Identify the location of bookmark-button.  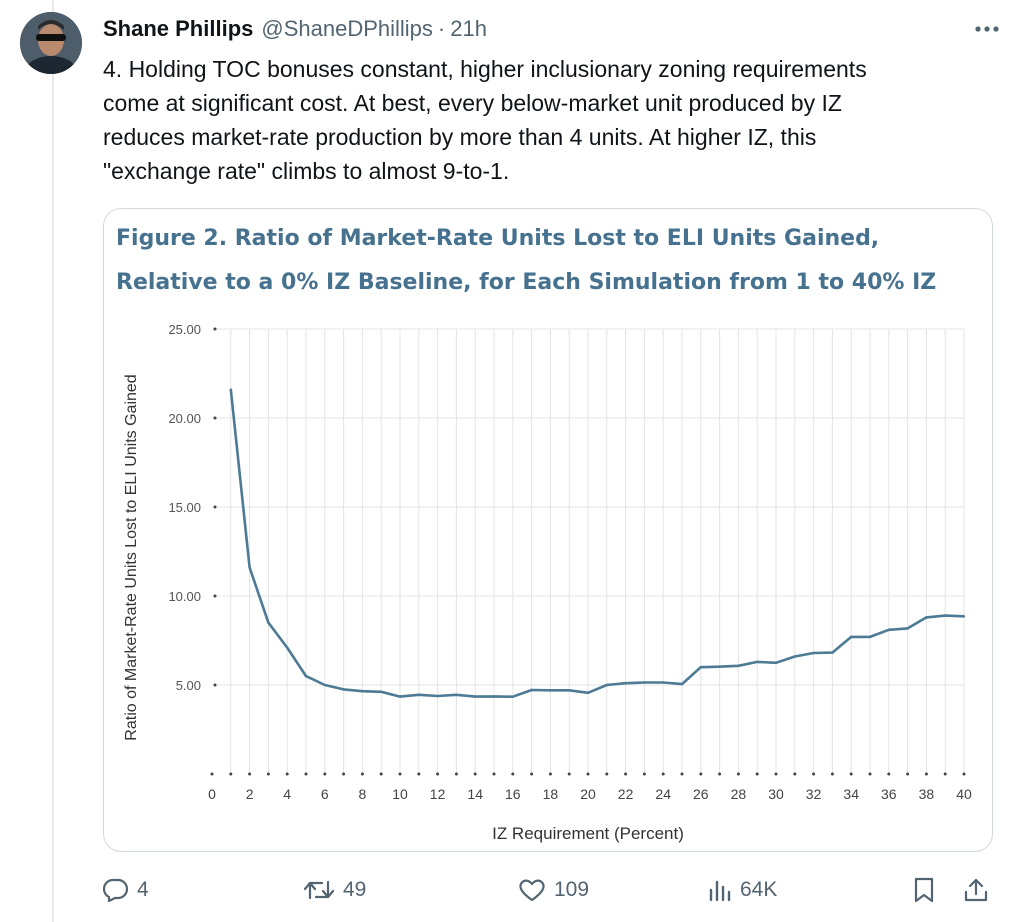
(924, 890).